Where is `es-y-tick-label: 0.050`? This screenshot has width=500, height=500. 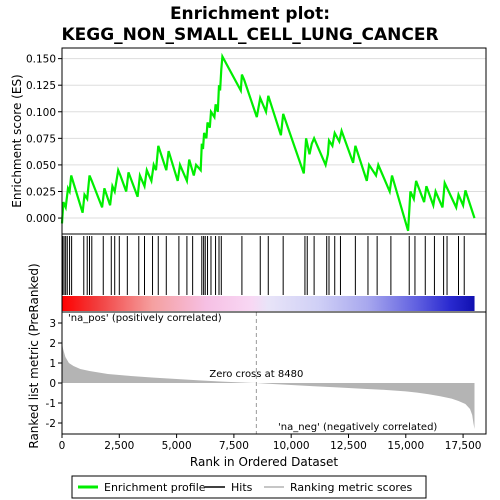 es-y-tick-label: 0.050 is located at coordinates (41, 166).